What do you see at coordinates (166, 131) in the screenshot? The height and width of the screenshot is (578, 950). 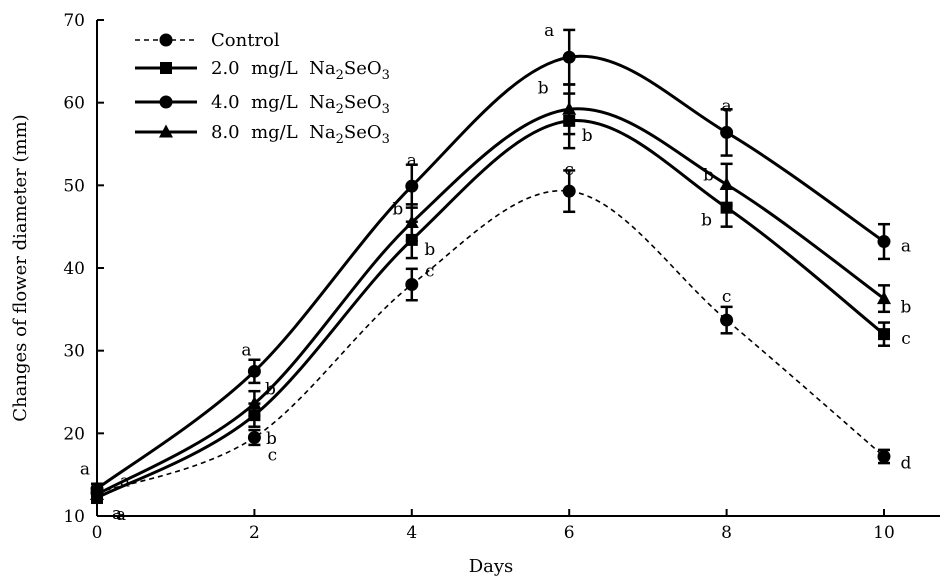 I see `legend-marker-triangle` at bounding box center [166, 131].